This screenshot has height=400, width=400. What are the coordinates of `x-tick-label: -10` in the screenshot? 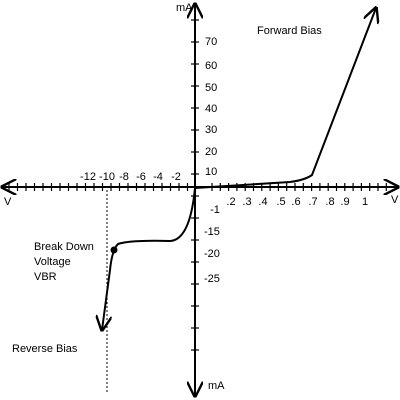 It's located at (107, 177).